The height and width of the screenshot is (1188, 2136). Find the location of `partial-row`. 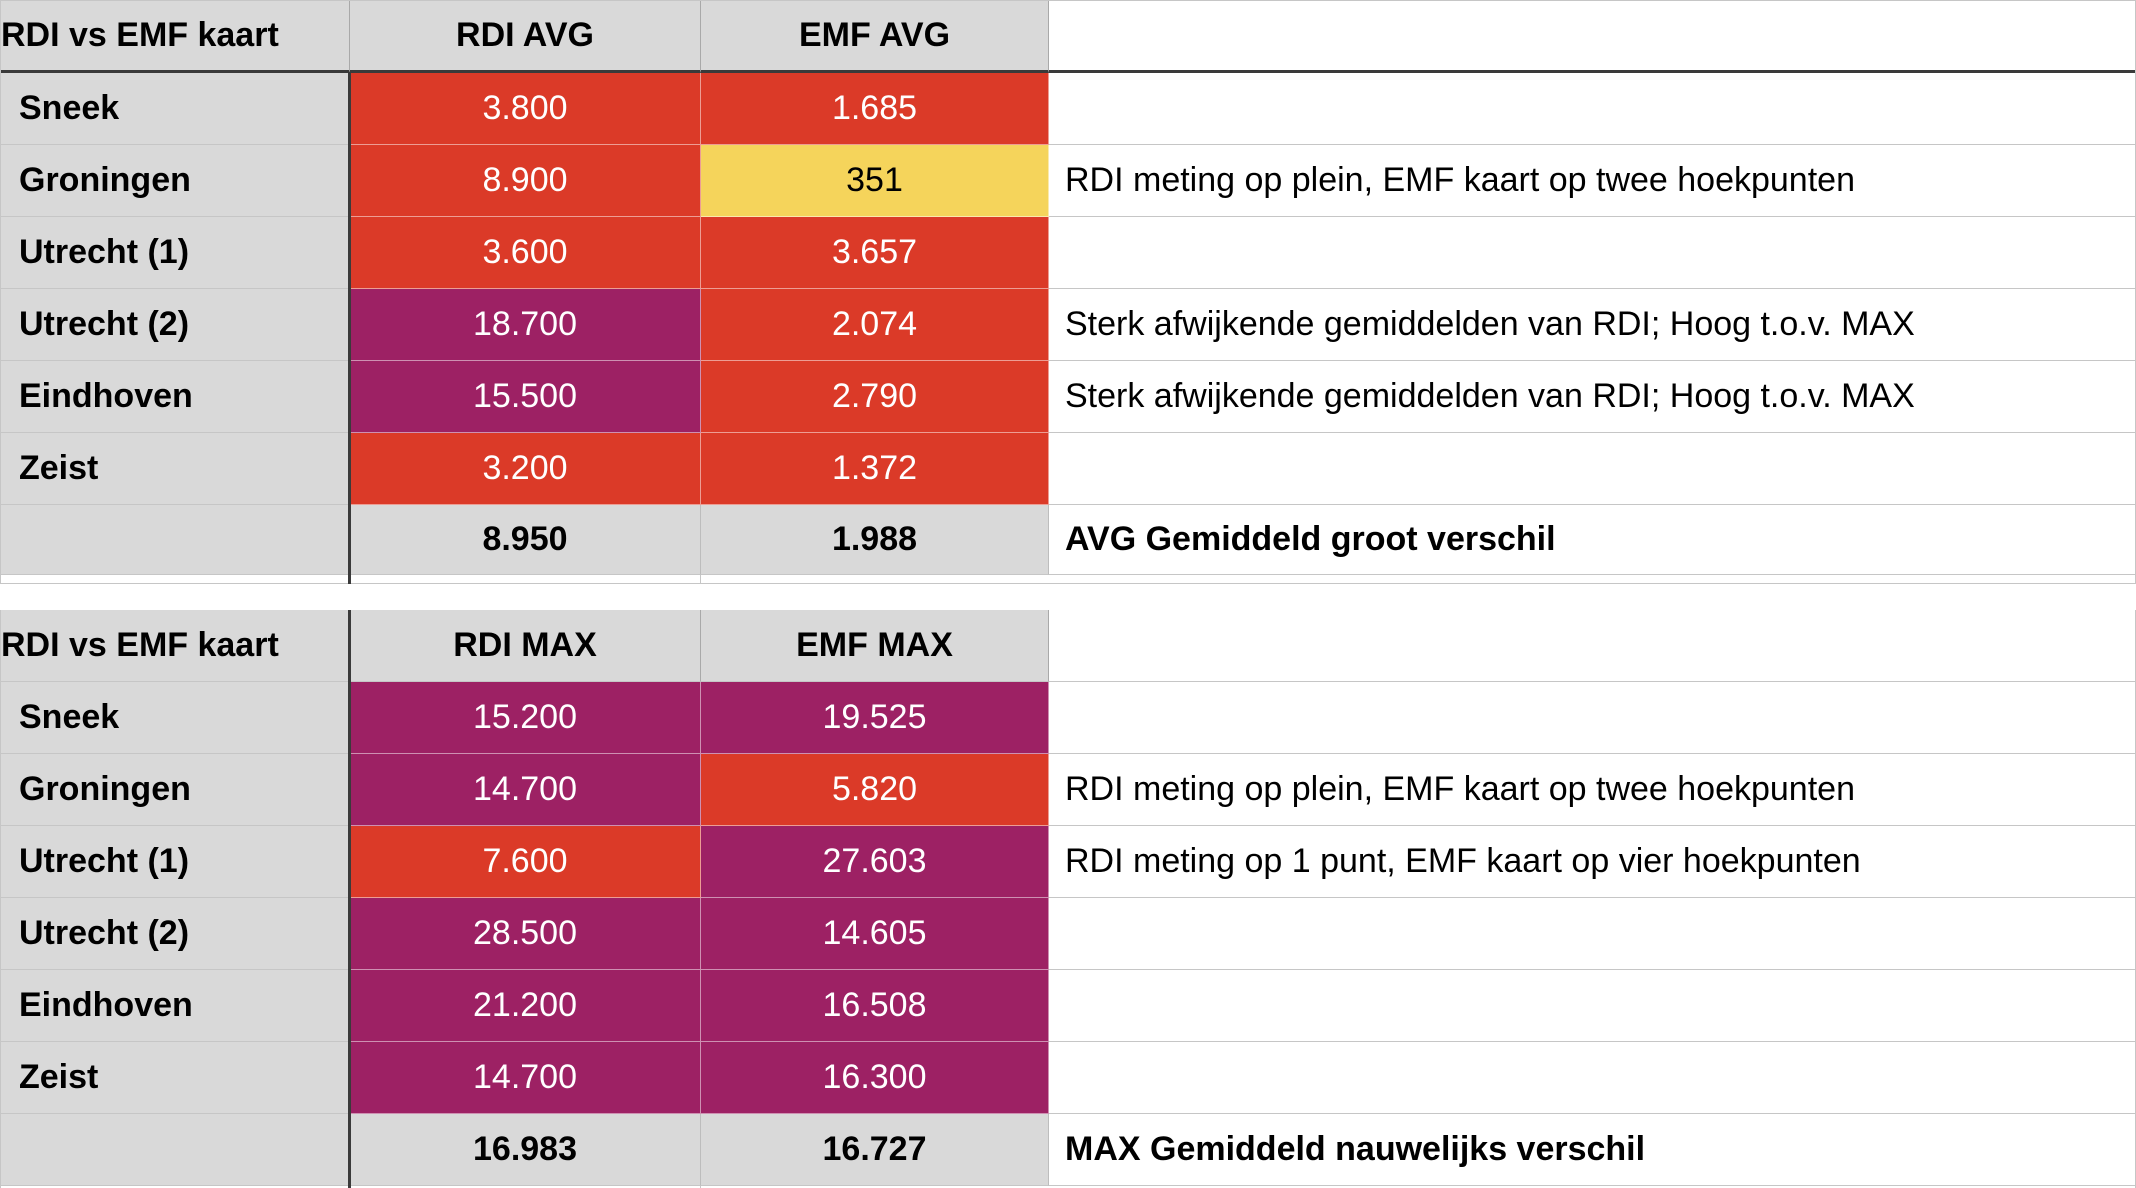

partial-row is located at coordinates (1068, 579).